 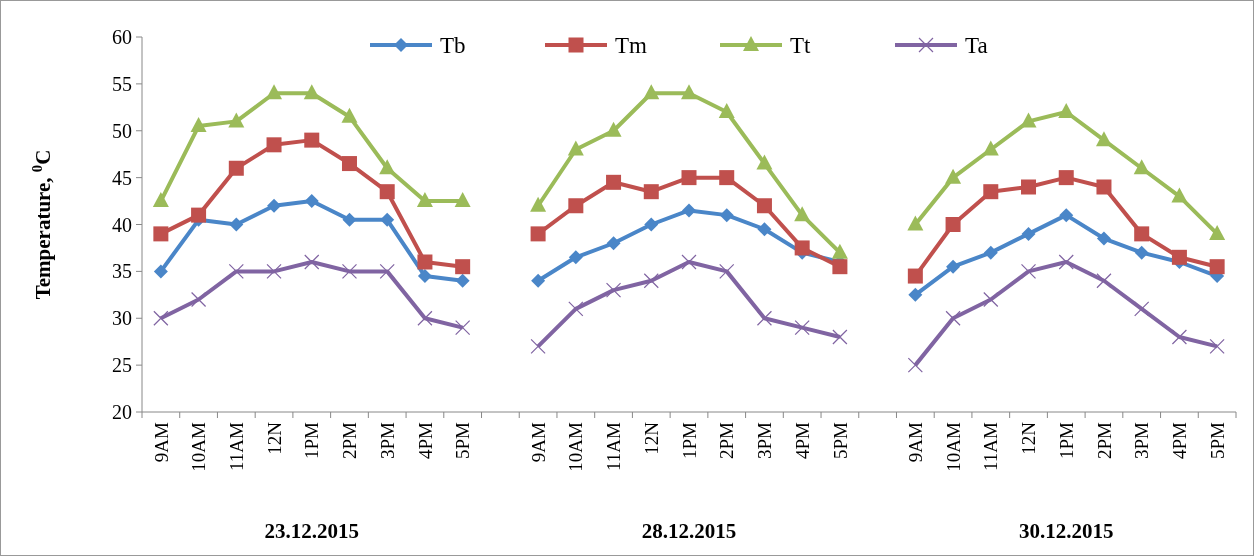 I want to click on legend-label: Ta, so click(x=976, y=46).